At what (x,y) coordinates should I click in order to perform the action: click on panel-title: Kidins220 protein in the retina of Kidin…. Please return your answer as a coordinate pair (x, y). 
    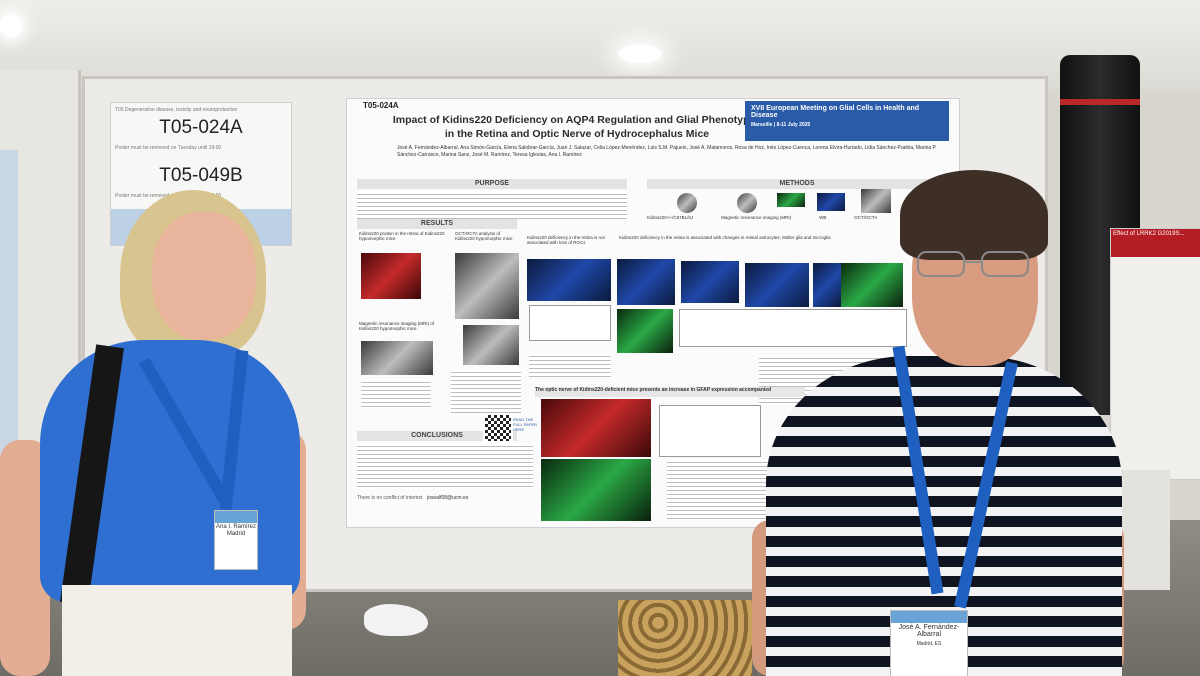
    Looking at the image, I should click on (402, 236).